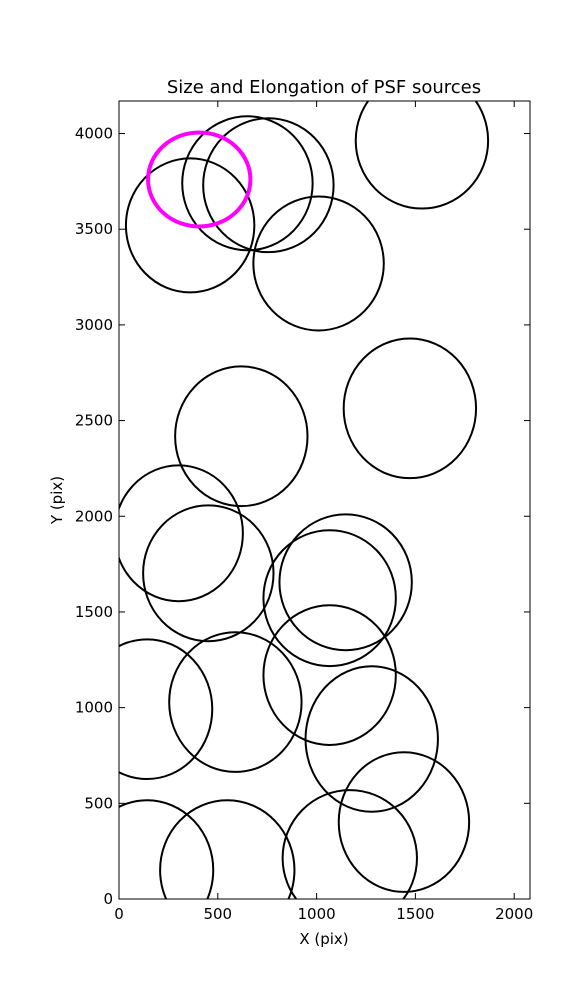 This screenshot has height=1000, width=588. What do you see at coordinates (94, 516) in the screenshot?
I see `y-tick-label: 2000` at bounding box center [94, 516].